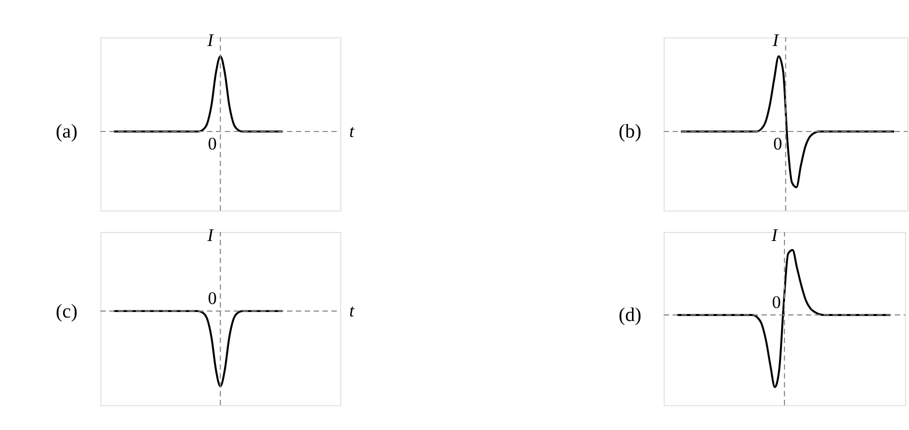 Image resolution: width=909 pixels, height=430 pixels. Describe the element at coordinates (630, 315) in the screenshot. I see `text: (d)` at that location.